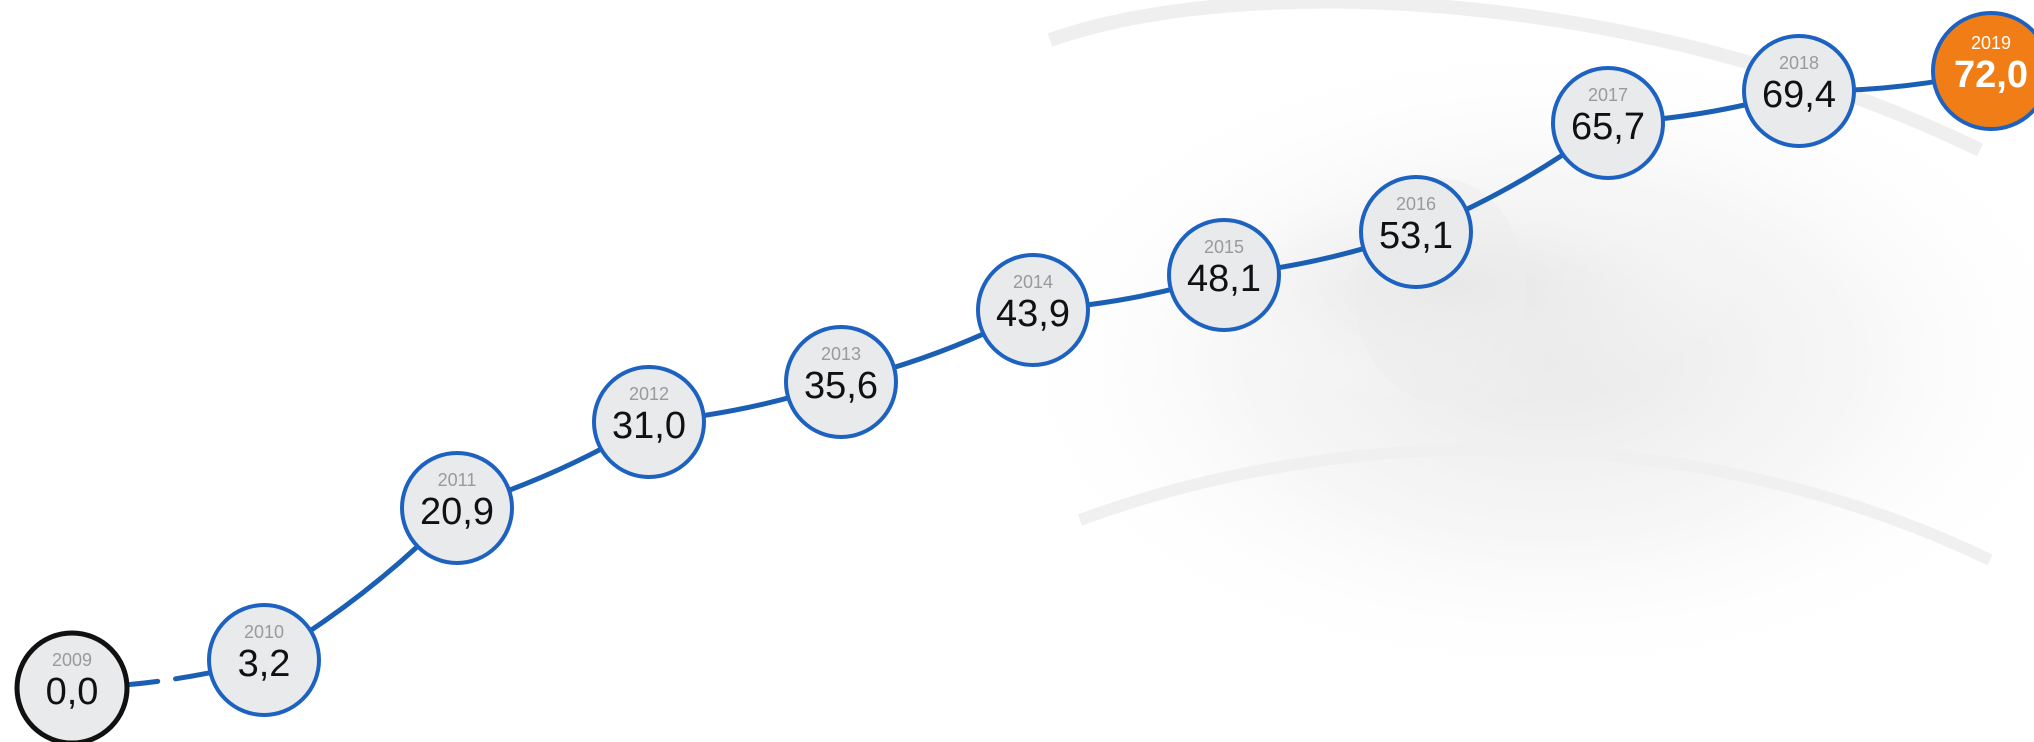  I want to click on x-tick-label: 2009, so click(72, 660).